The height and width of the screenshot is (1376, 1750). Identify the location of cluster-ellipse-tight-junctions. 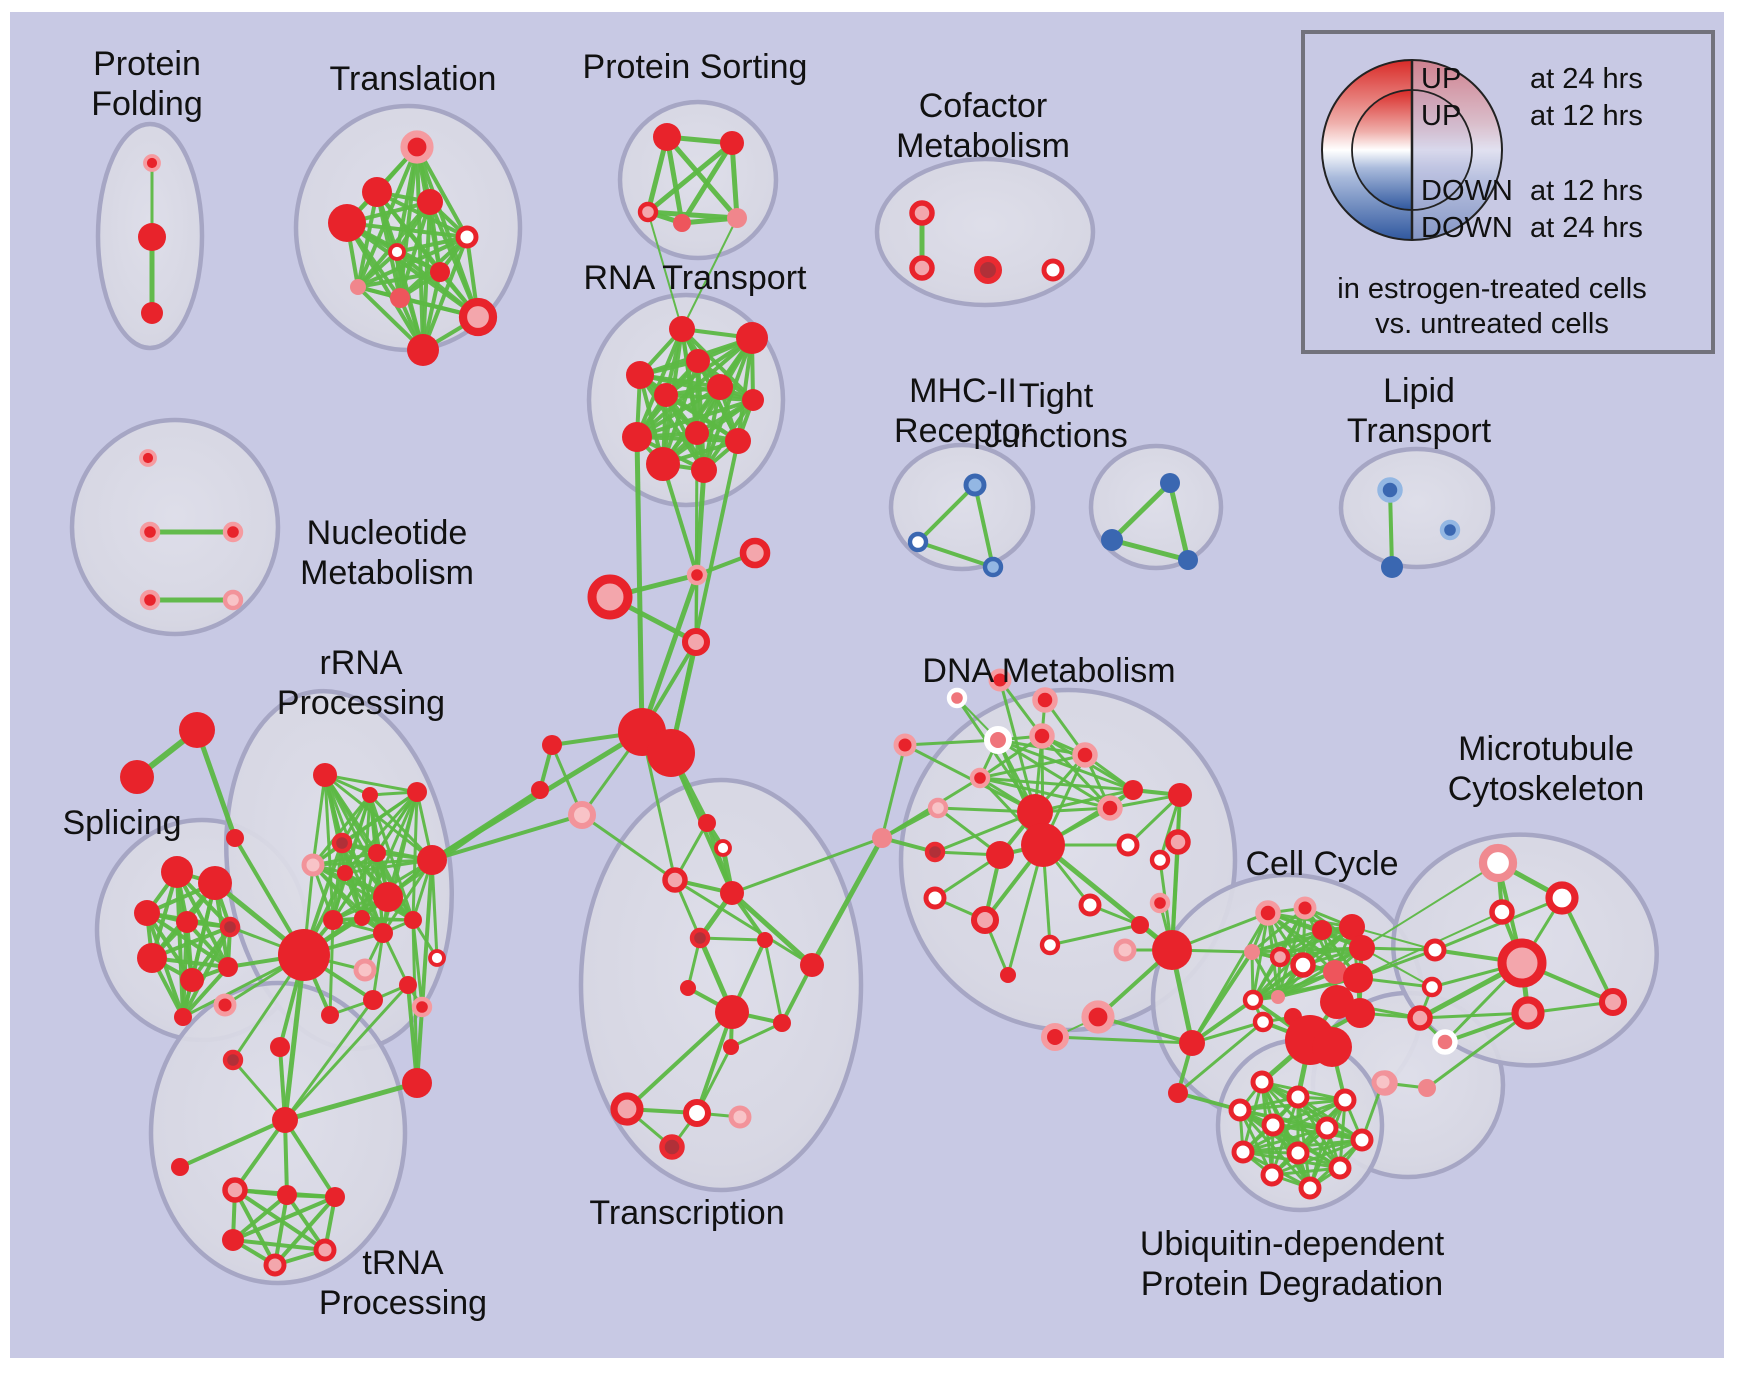
(1156, 507).